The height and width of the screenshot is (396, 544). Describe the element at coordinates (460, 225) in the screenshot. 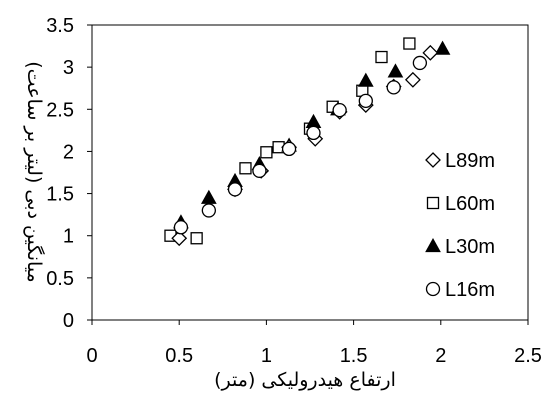

I see `legend: L89m L60m L30m L16m` at that location.